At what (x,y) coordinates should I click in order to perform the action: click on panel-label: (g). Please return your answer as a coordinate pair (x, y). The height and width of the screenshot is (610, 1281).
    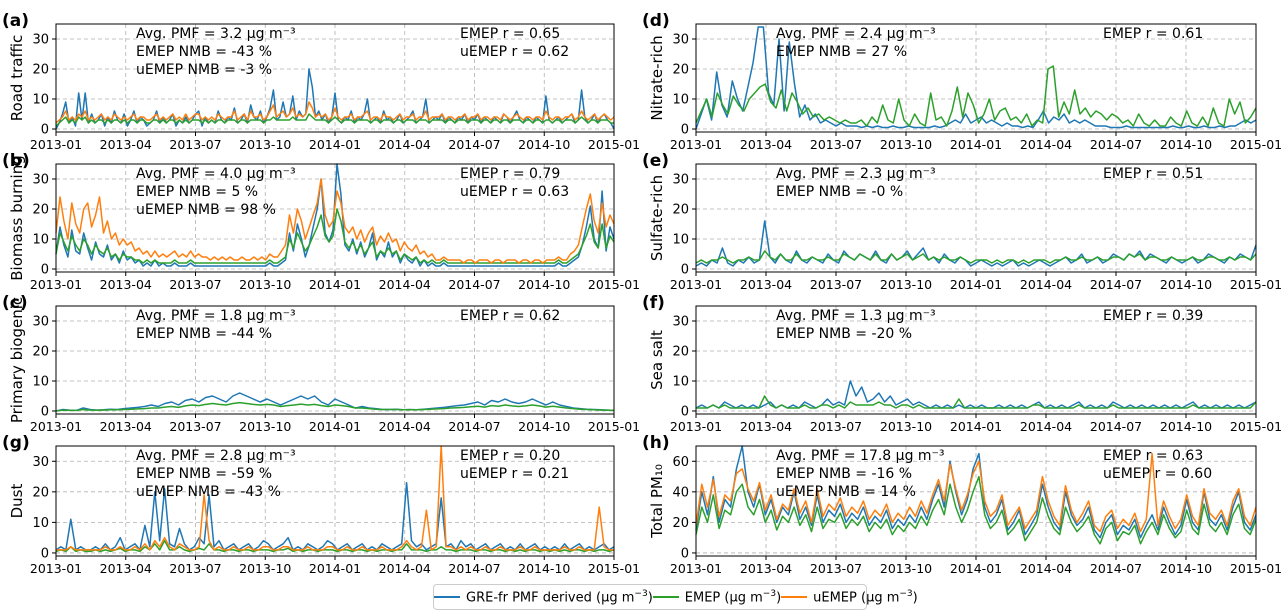
    Looking at the image, I should click on (16, 443).